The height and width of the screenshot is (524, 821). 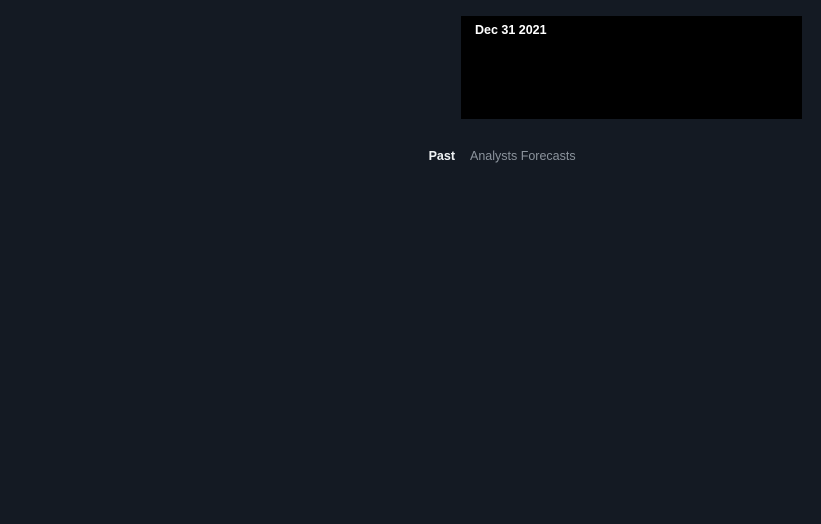 What do you see at coordinates (631, 67) in the screenshot?
I see `tooltip: Dec 31 2021` at bounding box center [631, 67].